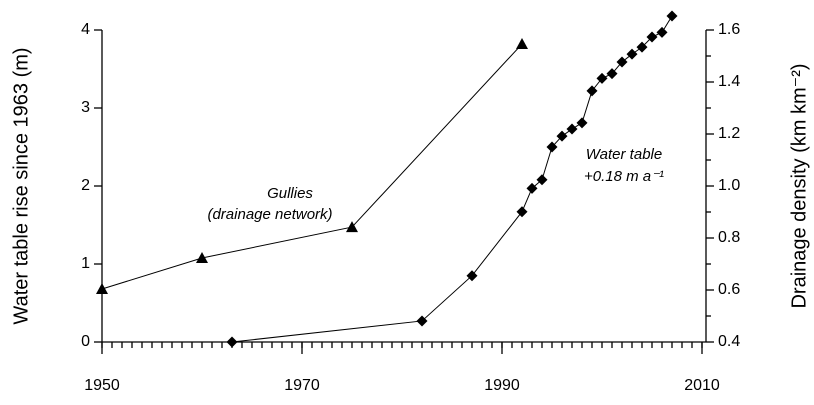 Image resolution: width=814 pixels, height=405 pixels. I want to click on y2-tick-label: 0.6, so click(729, 289).